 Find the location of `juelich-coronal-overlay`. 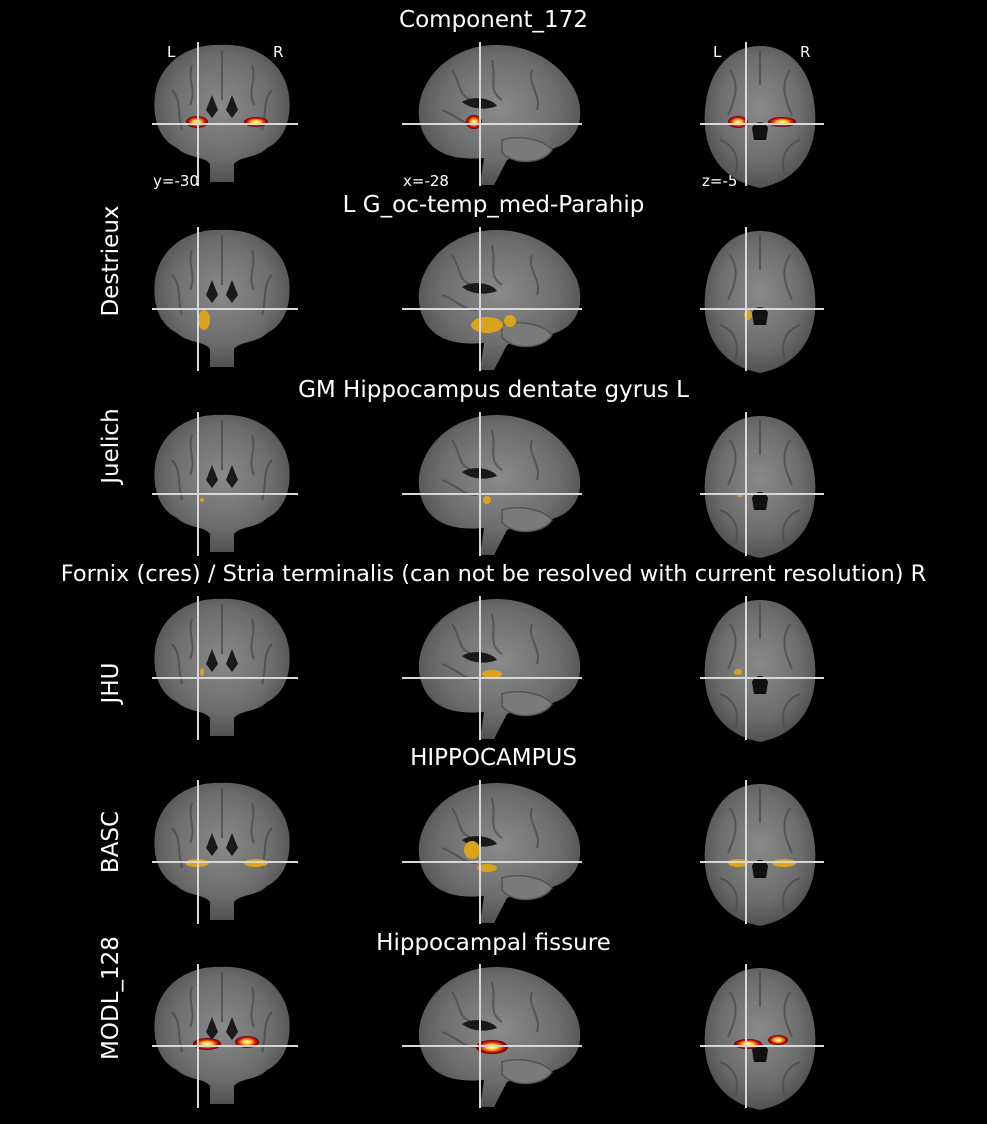

juelich-coronal-overlay is located at coordinates (202, 500).